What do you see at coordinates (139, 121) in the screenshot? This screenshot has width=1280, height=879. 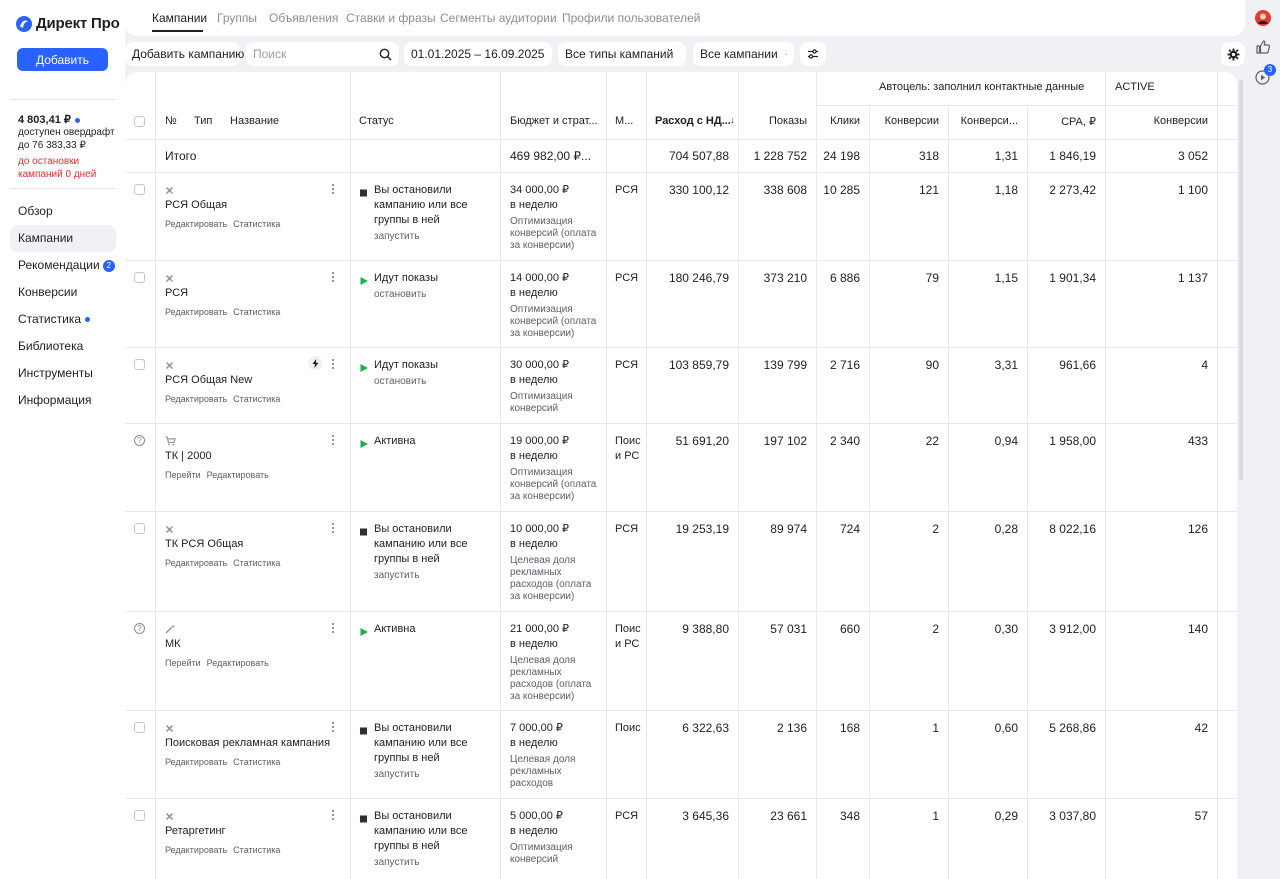 I see `select-all-checkbox` at bounding box center [139, 121].